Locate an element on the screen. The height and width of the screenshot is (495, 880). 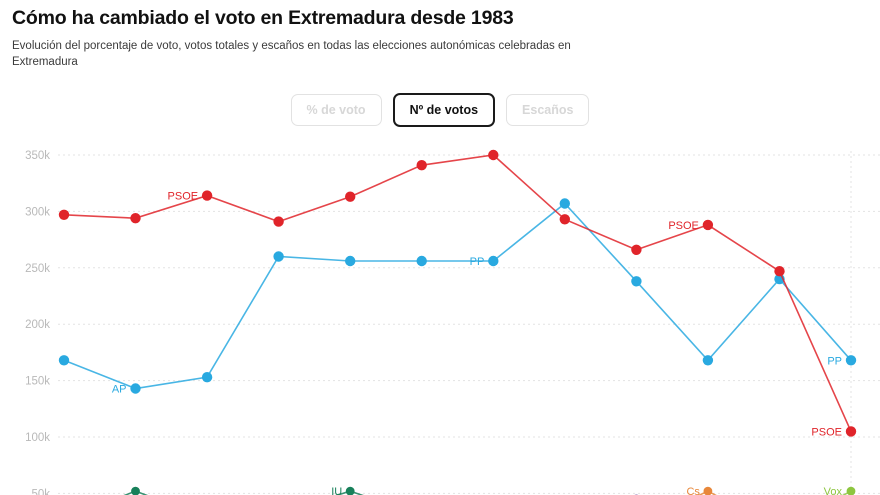
y-axis-tick-label: 50k is located at coordinates (40, 491).